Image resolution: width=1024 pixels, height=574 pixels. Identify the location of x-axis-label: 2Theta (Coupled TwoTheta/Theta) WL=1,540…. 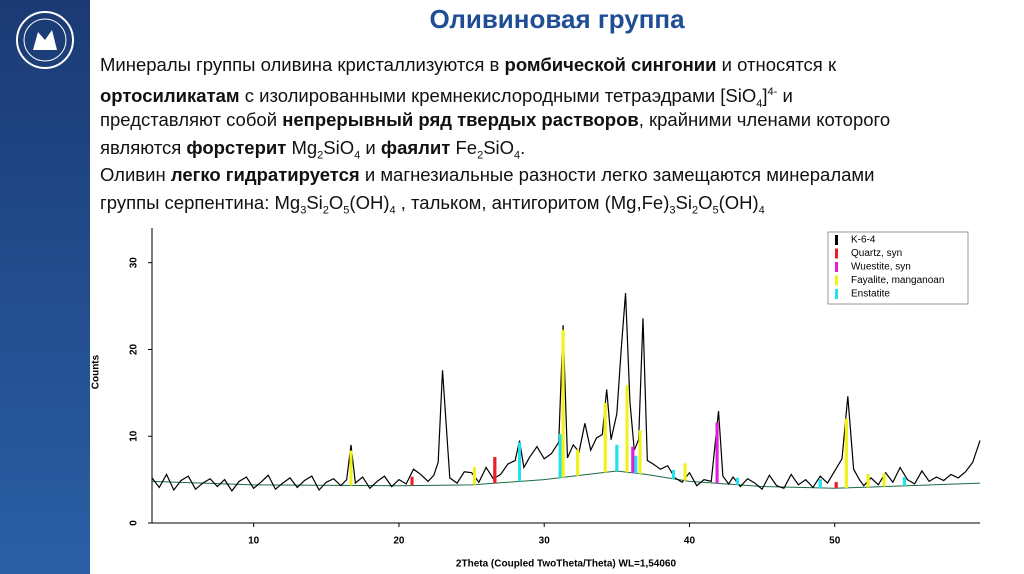
(566, 564).